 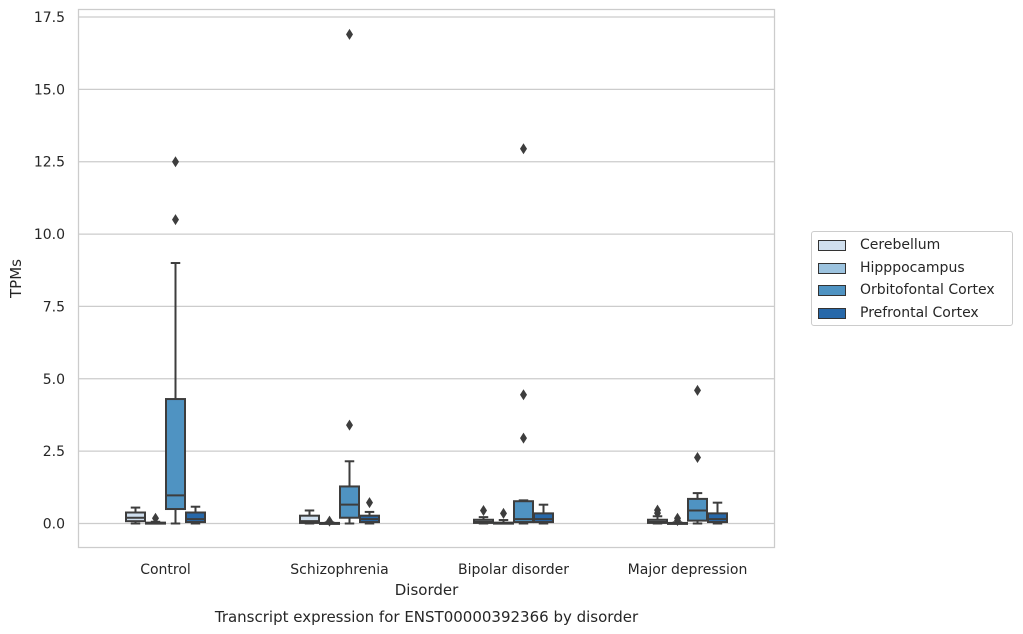 What do you see at coordinates (688, 570) in the screenshot?
I see `x-tick-label-major-depression: Major depression` at bounding box center [688, 570].